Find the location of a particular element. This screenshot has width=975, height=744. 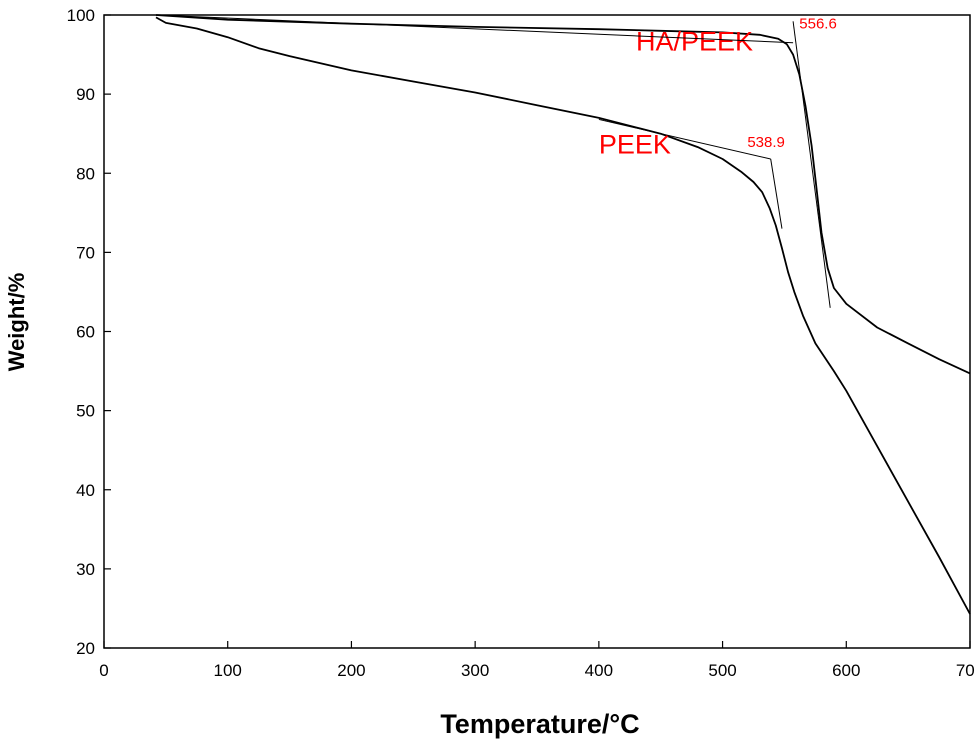

x-axis-title: Temperature/°C is located at coordinates (539, 724).